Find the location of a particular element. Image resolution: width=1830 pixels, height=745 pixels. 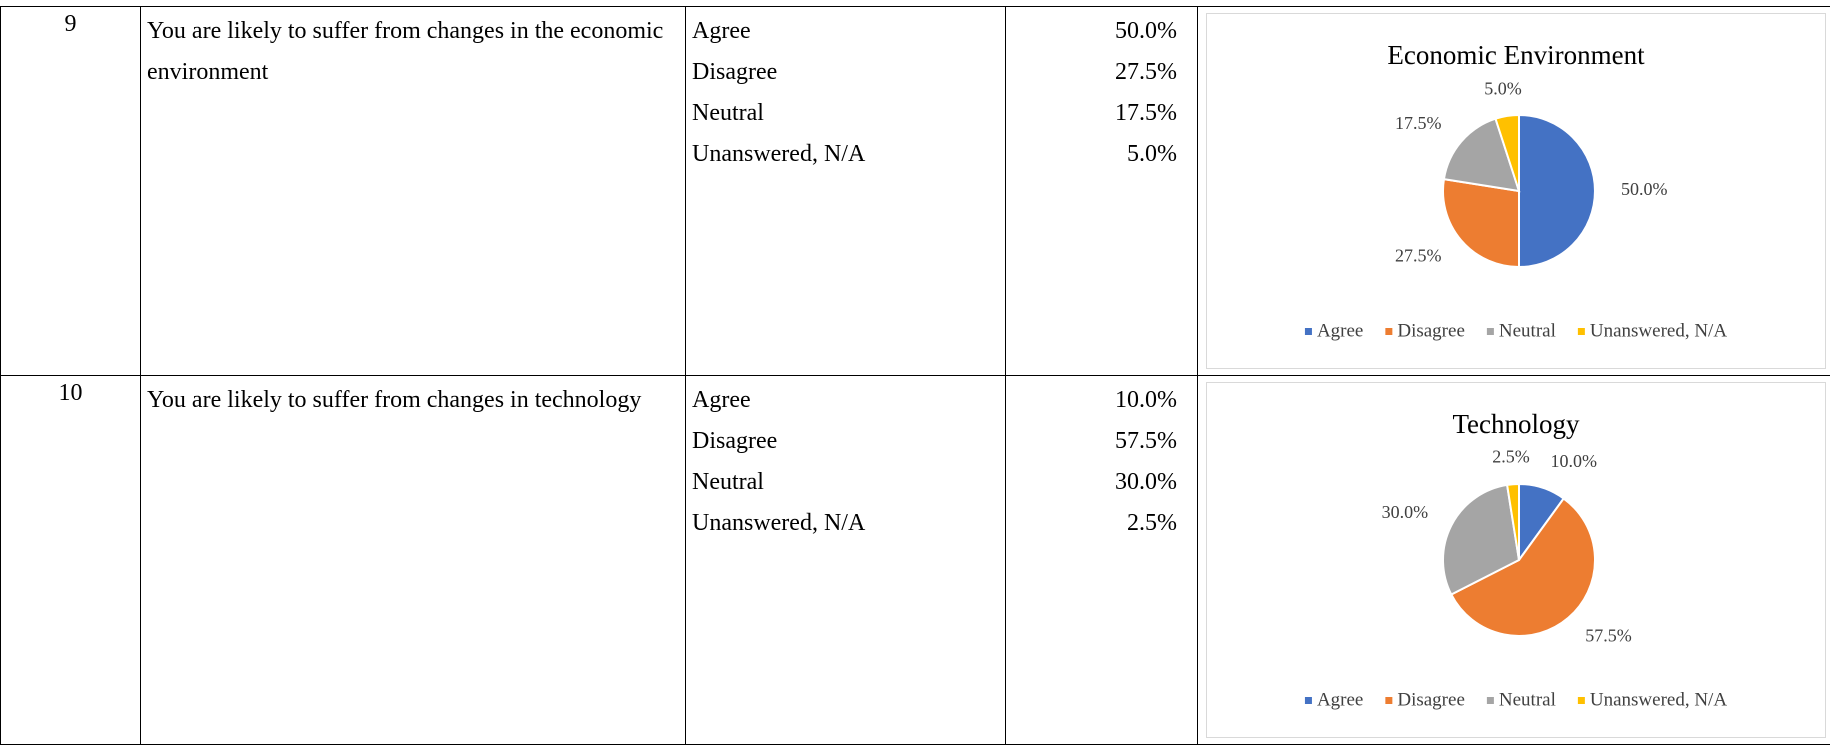

percents-cell: 10.0%57.5%30.0%2.5% is located at coordinates (1102, 560).